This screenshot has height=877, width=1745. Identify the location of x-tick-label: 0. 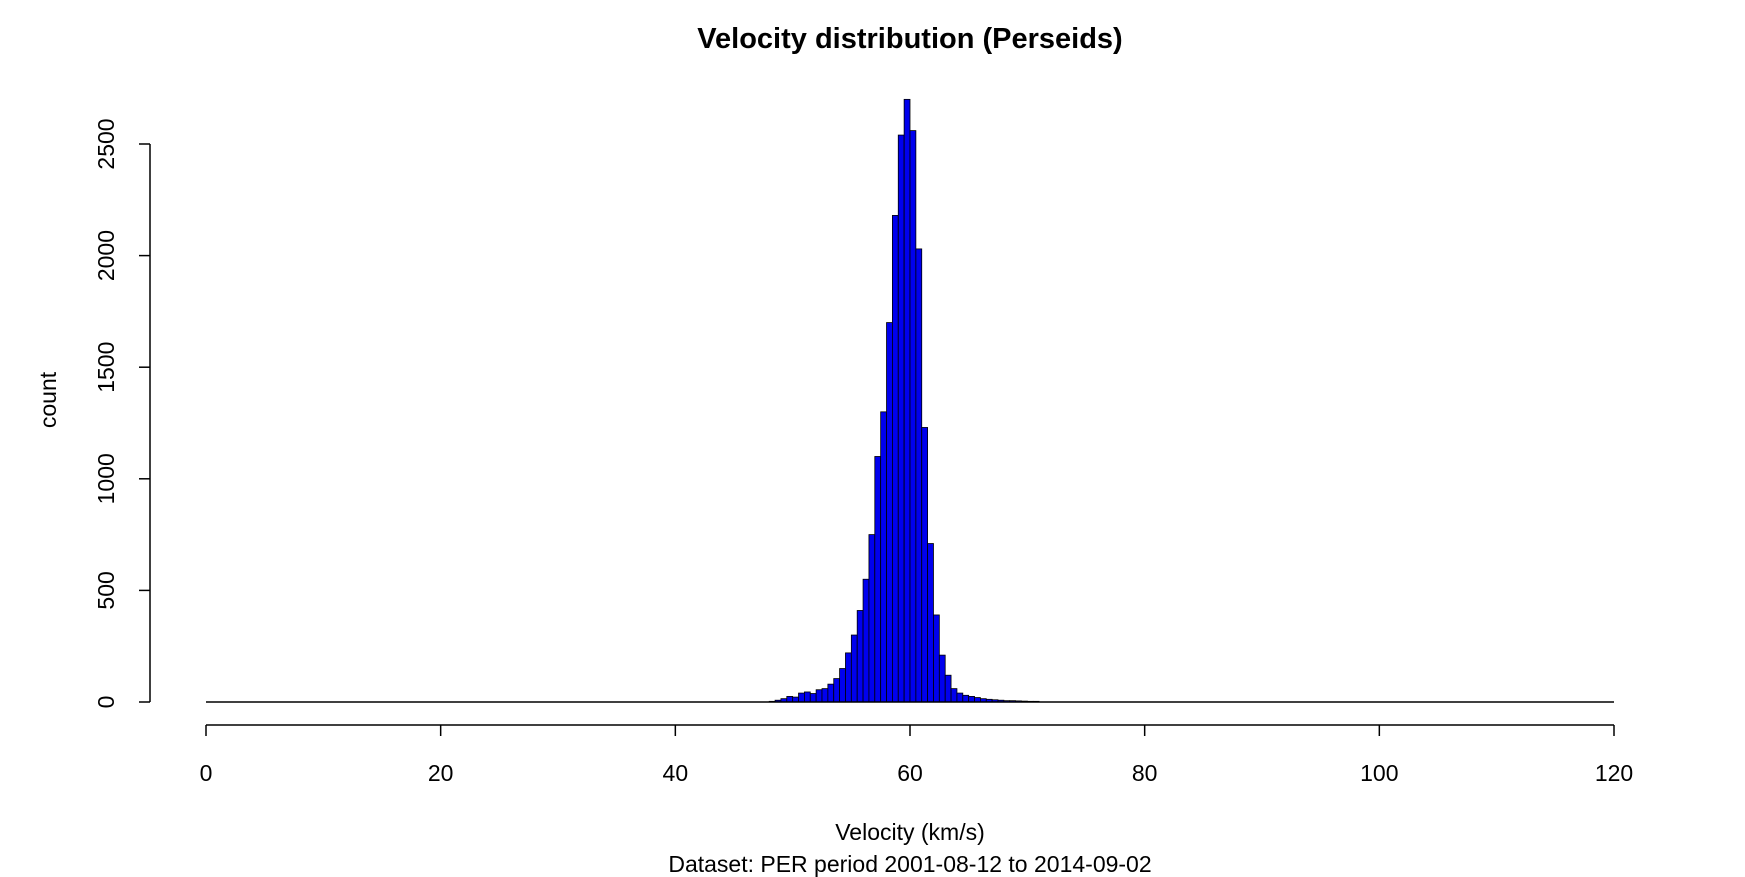
(206, 773).